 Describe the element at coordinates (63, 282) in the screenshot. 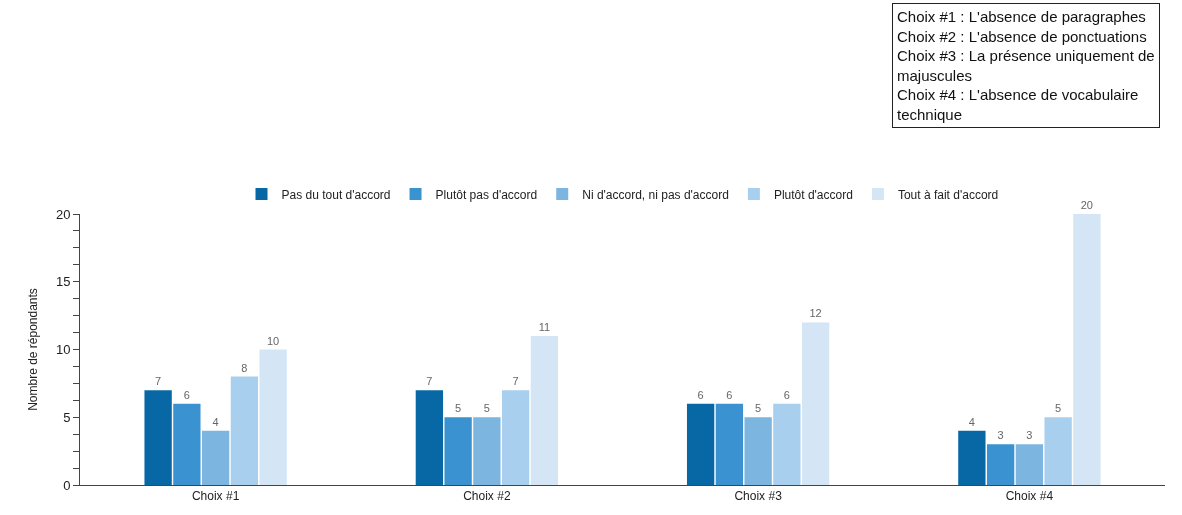

I see `y-tick-label: 15` at that location.